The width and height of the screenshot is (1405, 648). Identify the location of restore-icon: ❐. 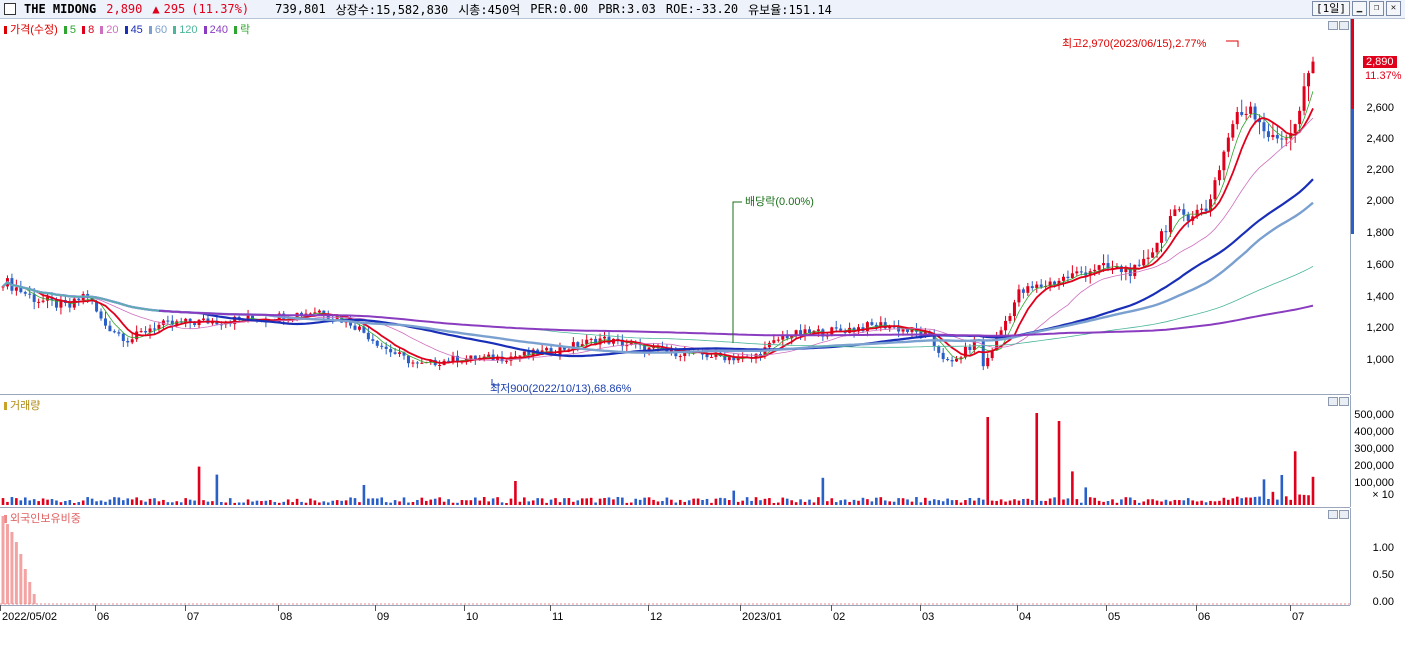
(1376, 8).